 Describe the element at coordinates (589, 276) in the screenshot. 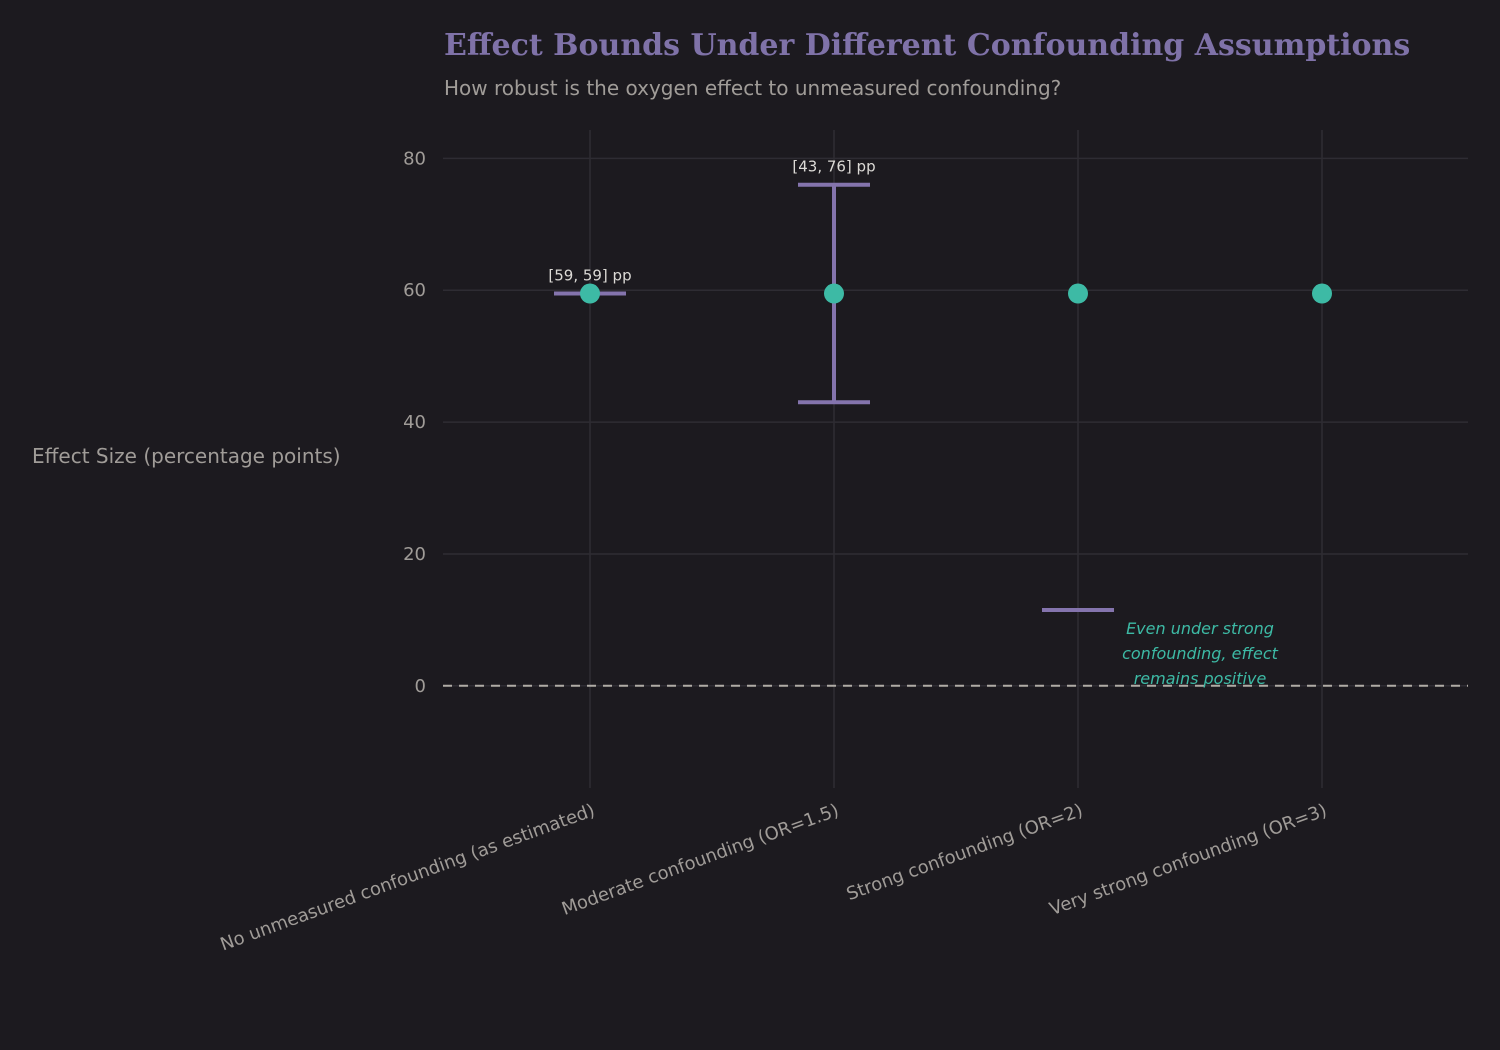

I see `bound-label: [59, 59] pp` at that location.